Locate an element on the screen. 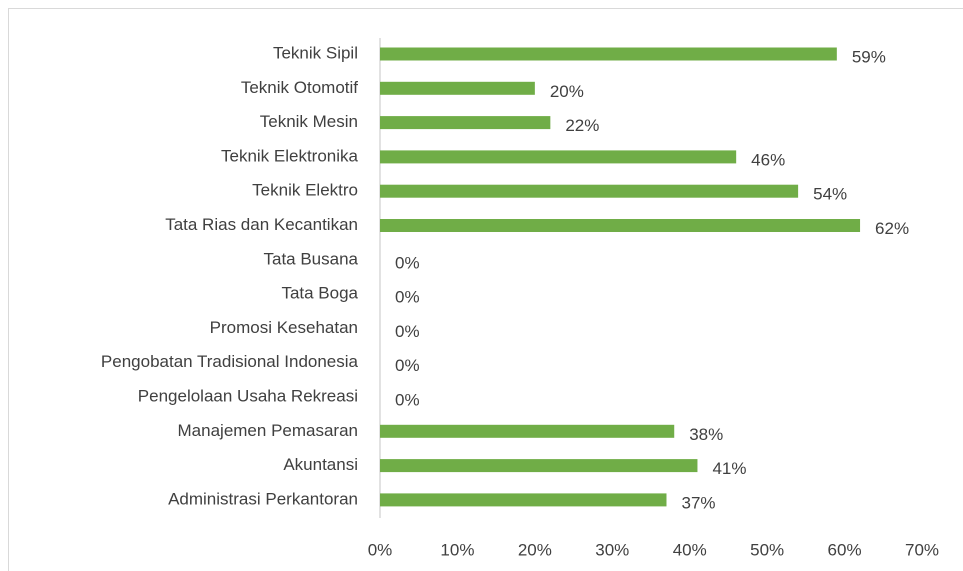 The height and width of the screenshot is (571, 963). data-label: 62% is located at coordinates (892, 228).